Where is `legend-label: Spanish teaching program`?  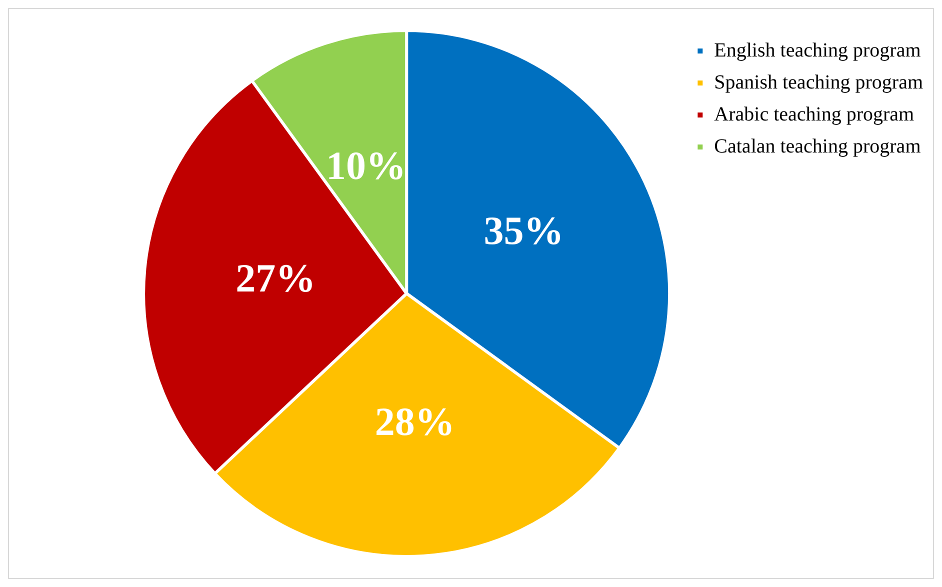
legend-label: Spanish teaching program is located at coordinates (819, 82).